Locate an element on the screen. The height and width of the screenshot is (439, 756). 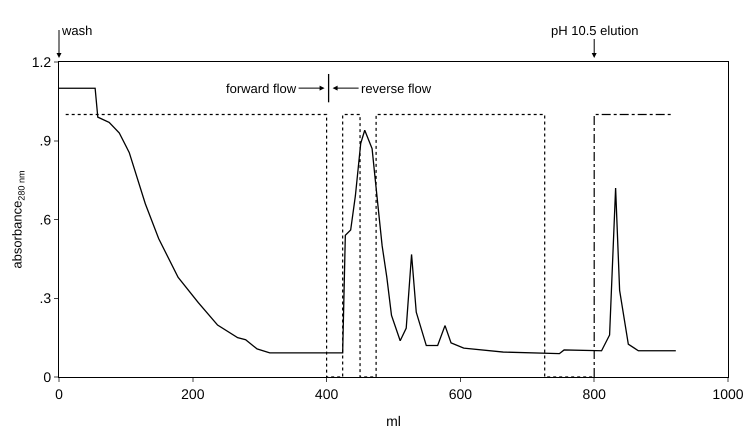
x-tick-label: 600 is located at coordinates (460, 394).